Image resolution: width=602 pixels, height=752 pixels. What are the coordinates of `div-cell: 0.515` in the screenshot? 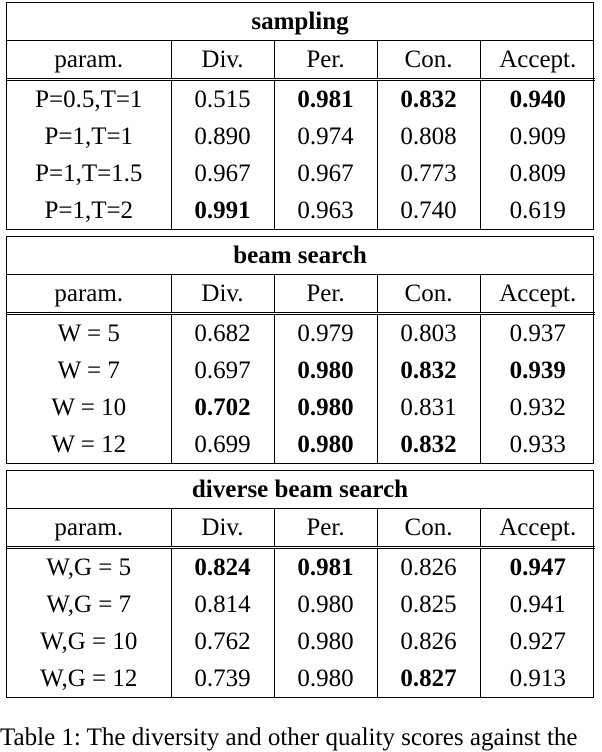 It's located at (222, 98).